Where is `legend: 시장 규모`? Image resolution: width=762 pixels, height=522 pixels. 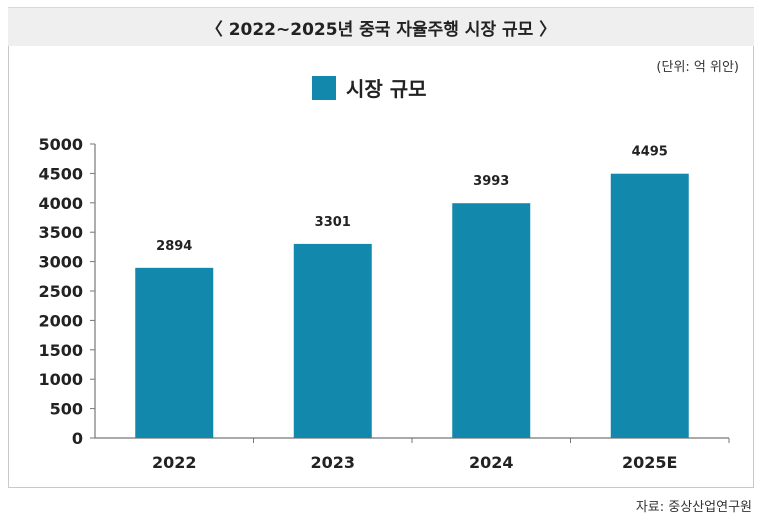
legend: 시장 규모 is located at coordinates (369, 87).